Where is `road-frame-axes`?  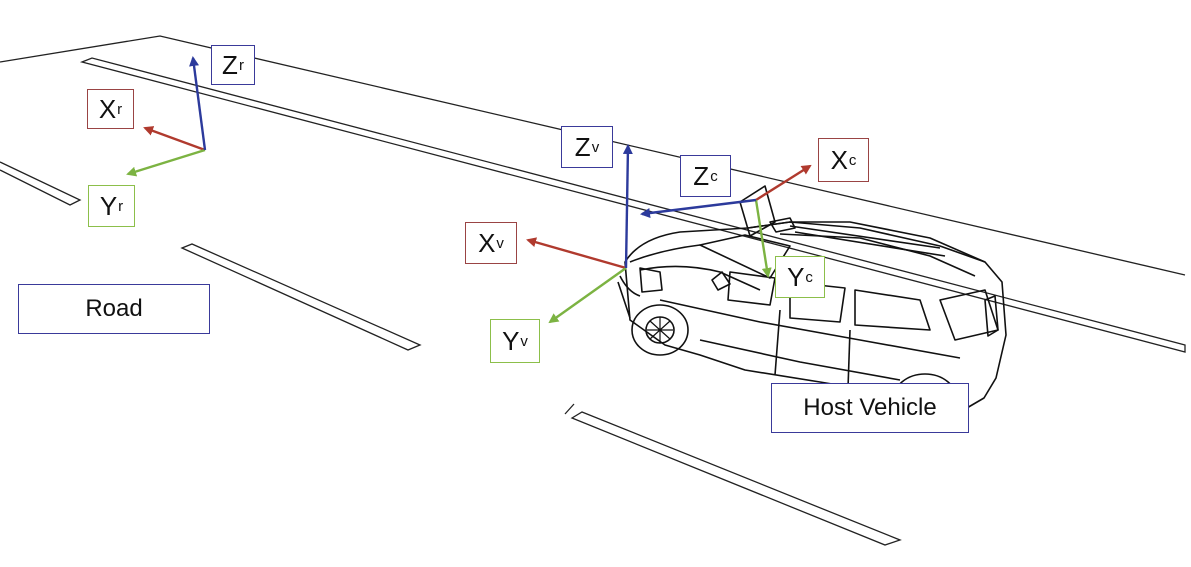
road-frame-axes is located at coordinates (166, 116).